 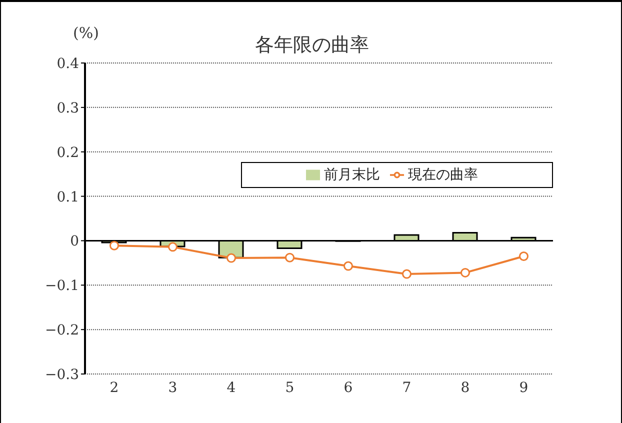 I want to click on x-tick-label: 6, so click(x=348, y=388).